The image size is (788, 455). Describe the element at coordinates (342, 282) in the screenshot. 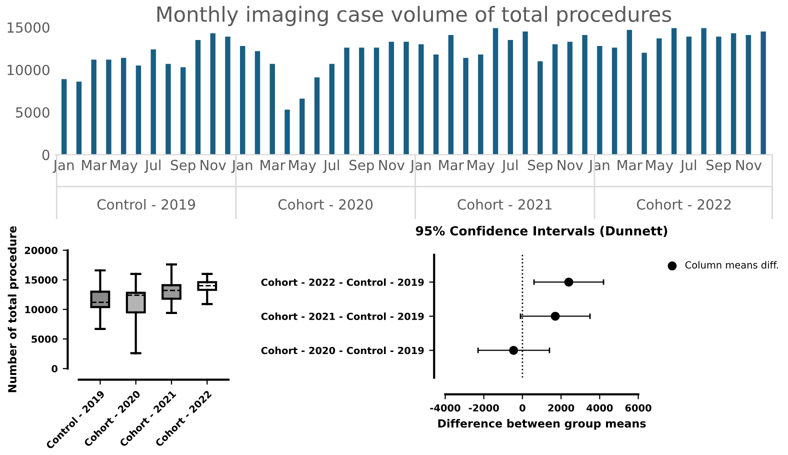

I see `y-tick-label: Cohort - 2022 - Control - 2019` at that location.